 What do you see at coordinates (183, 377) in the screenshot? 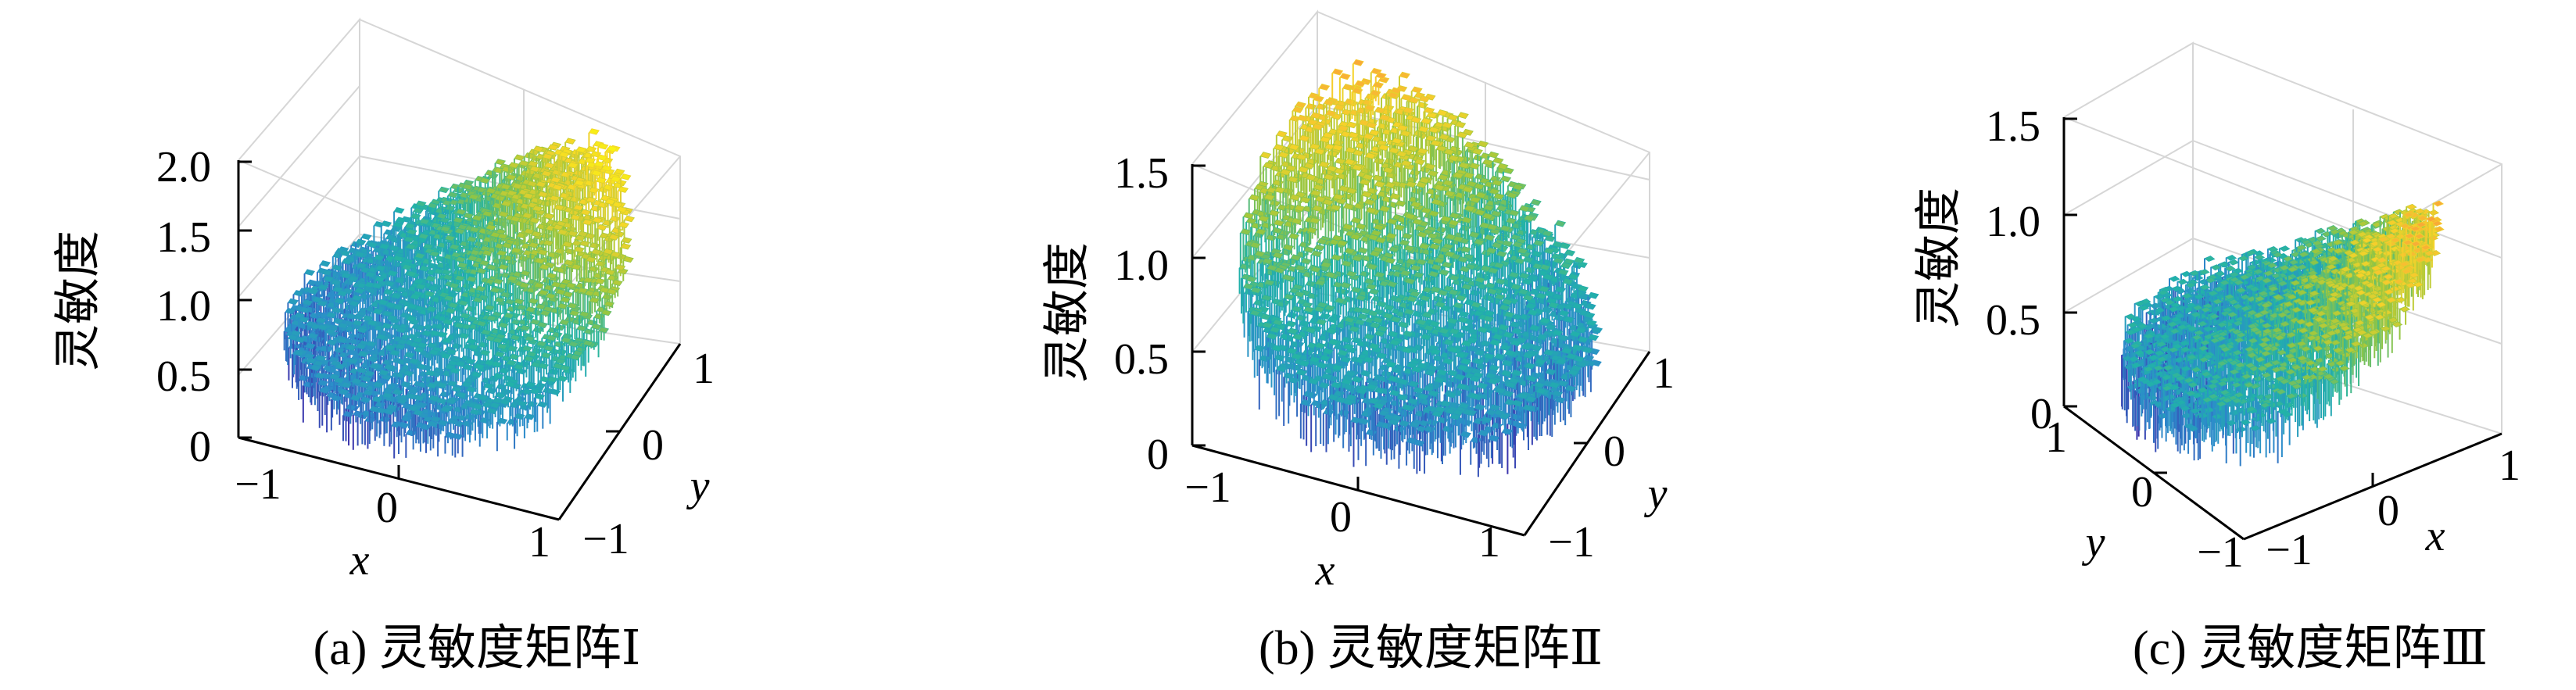
I see `panel-a-z-tick-1: 0.5` at bounding box center [183, 377].